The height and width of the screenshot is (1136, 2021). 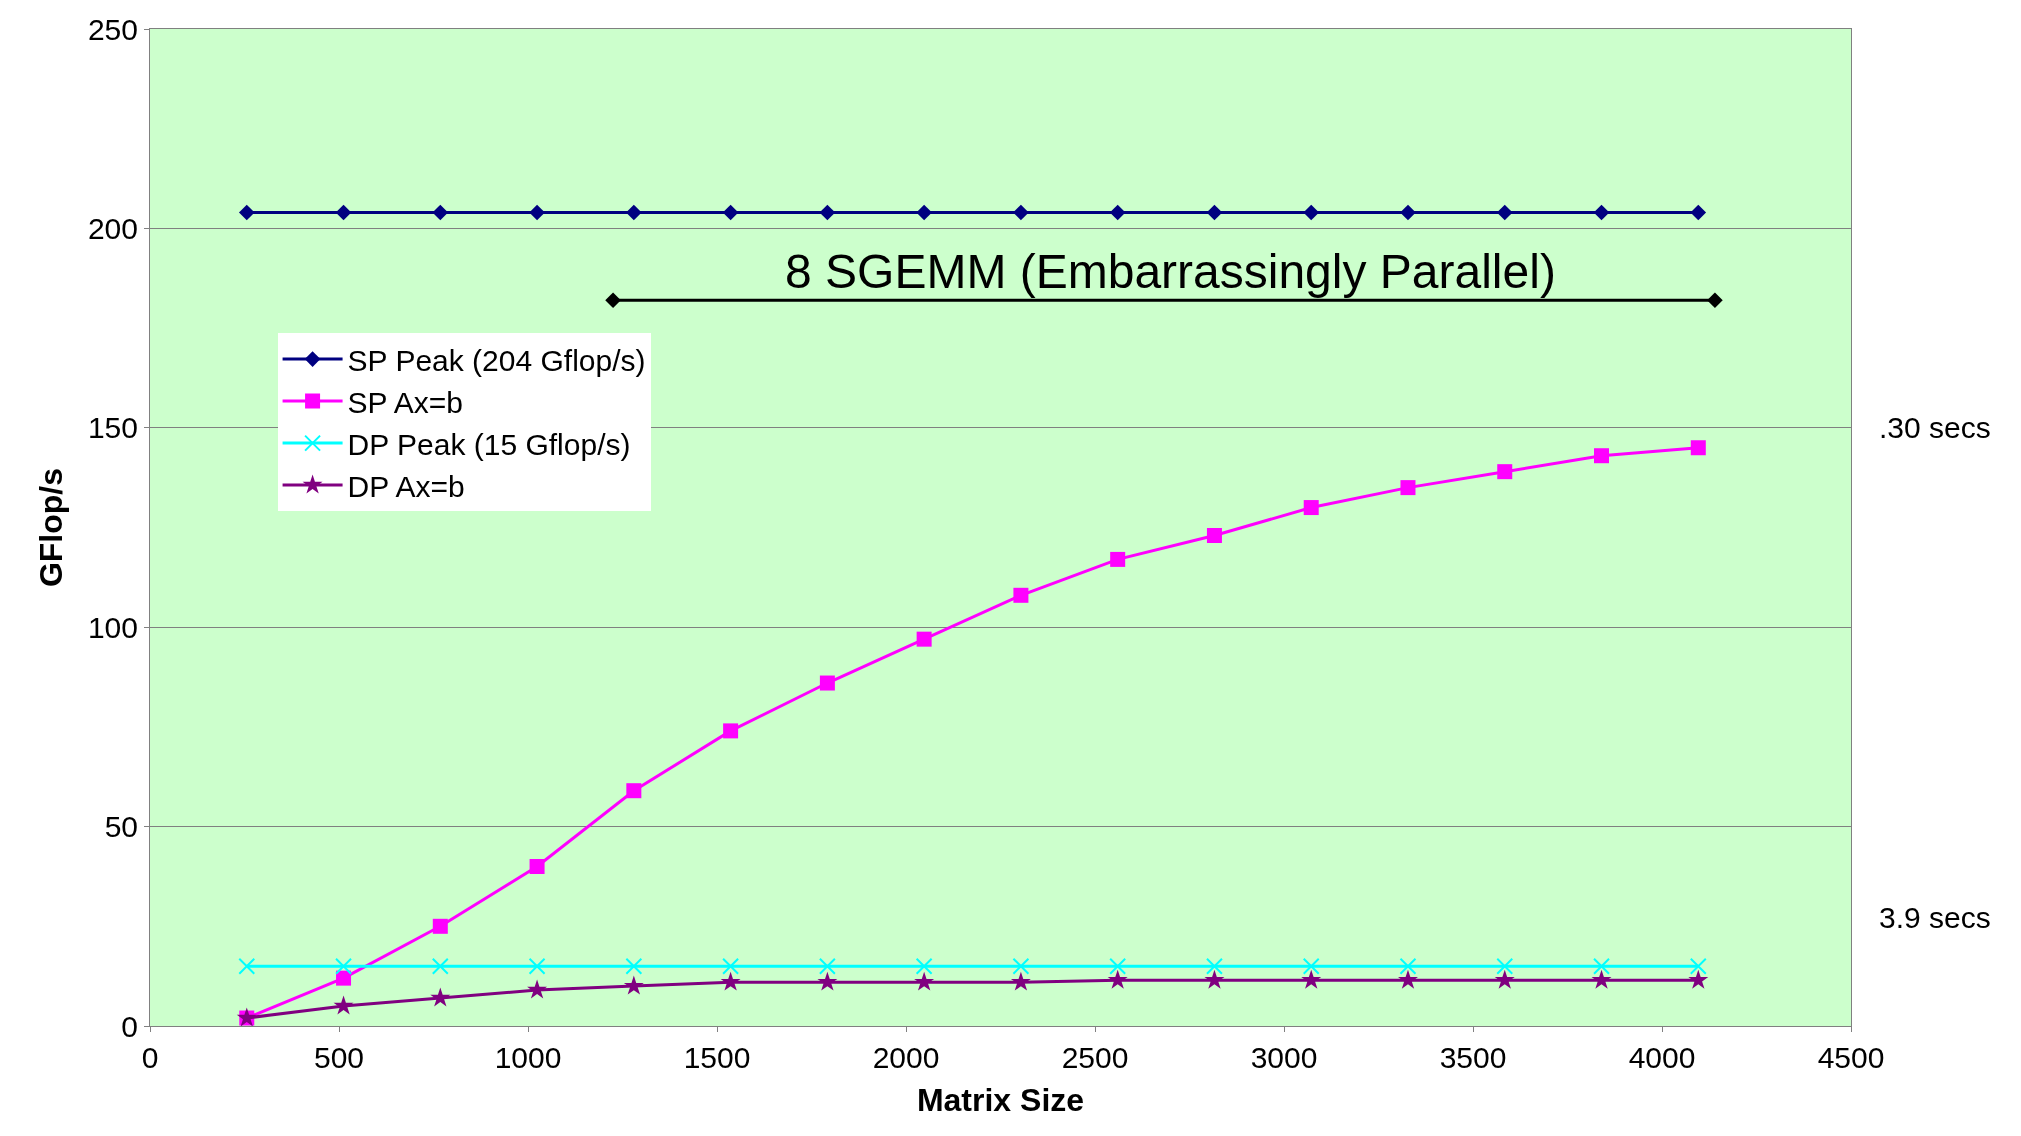 What do you see at coordinates (1935, 917) in the screenshot?
I see `text: 3.9 secs` at bounding box center [1935, 917].